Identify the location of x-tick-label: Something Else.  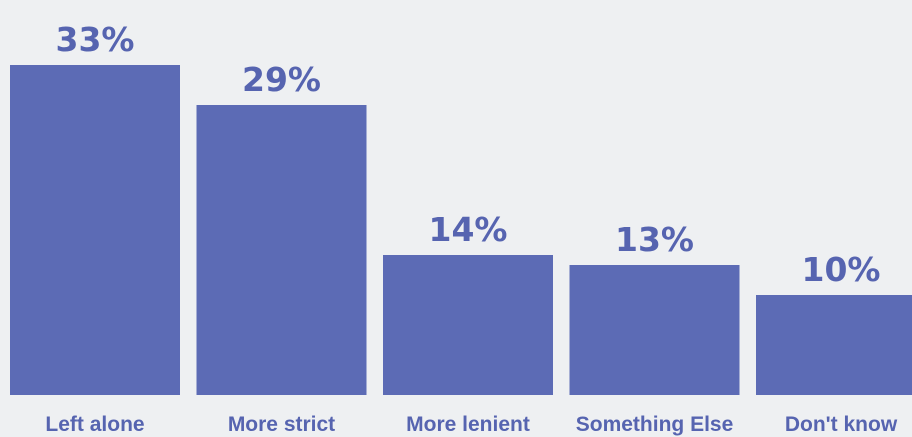
(655, 424).